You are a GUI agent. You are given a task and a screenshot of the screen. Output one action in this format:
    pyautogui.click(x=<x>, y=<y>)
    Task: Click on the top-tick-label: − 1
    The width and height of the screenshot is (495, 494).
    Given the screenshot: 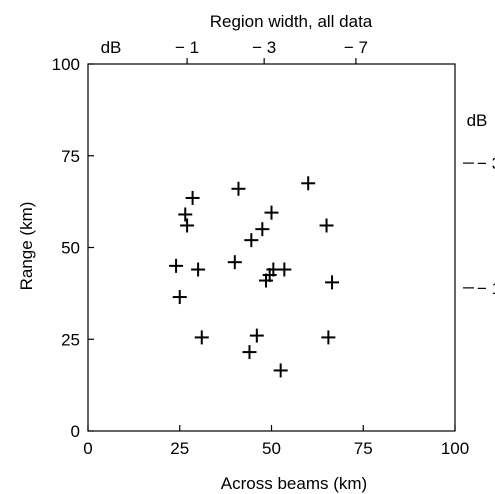 What is the action you would take?
    pyautogui.click(x=187, y=47)
    